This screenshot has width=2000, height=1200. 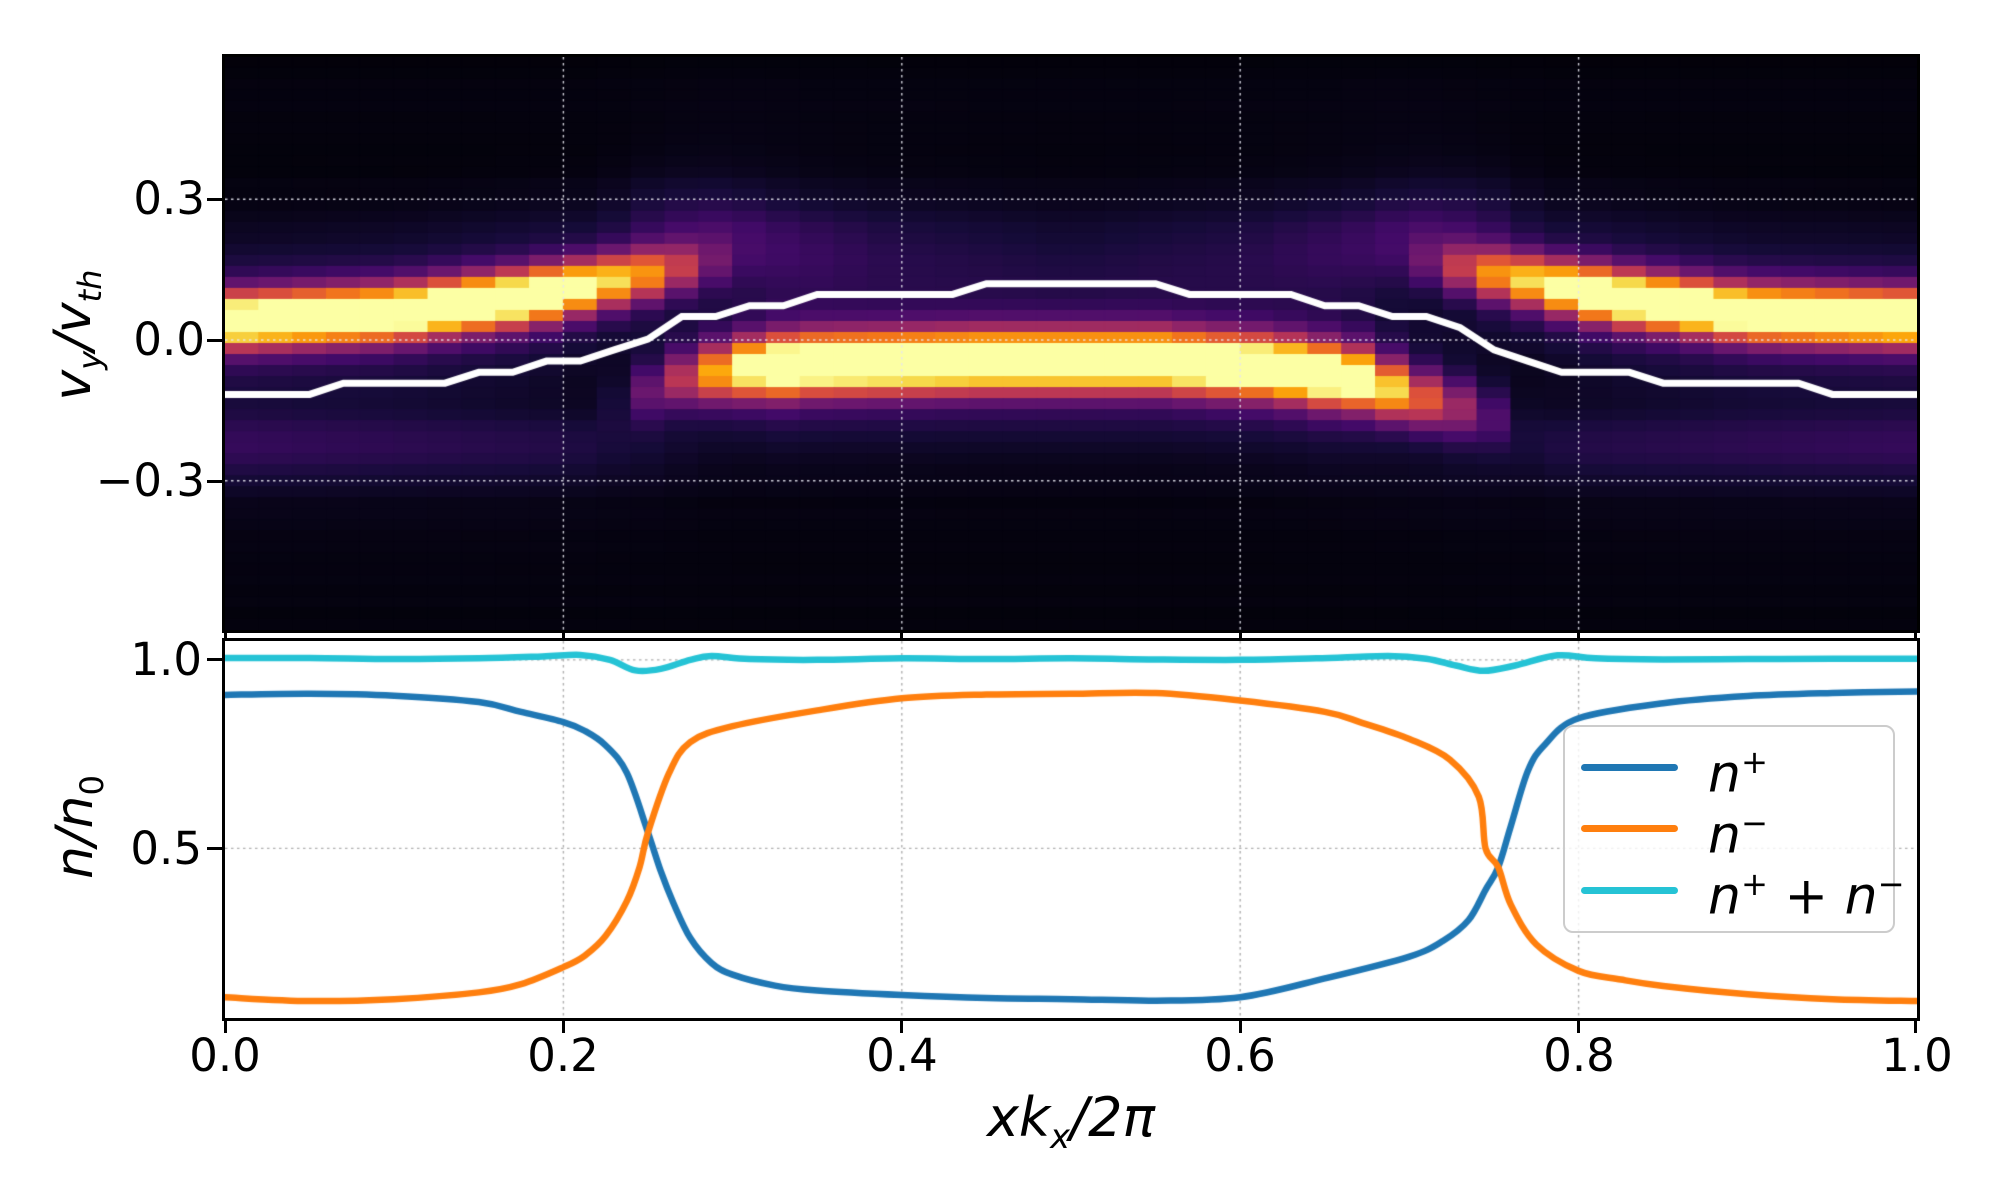 What do you see at coordinates (1018, 1117) in the screenshot?
I see `xlabel-xk: xk` at bounding box center [1018, 1117].